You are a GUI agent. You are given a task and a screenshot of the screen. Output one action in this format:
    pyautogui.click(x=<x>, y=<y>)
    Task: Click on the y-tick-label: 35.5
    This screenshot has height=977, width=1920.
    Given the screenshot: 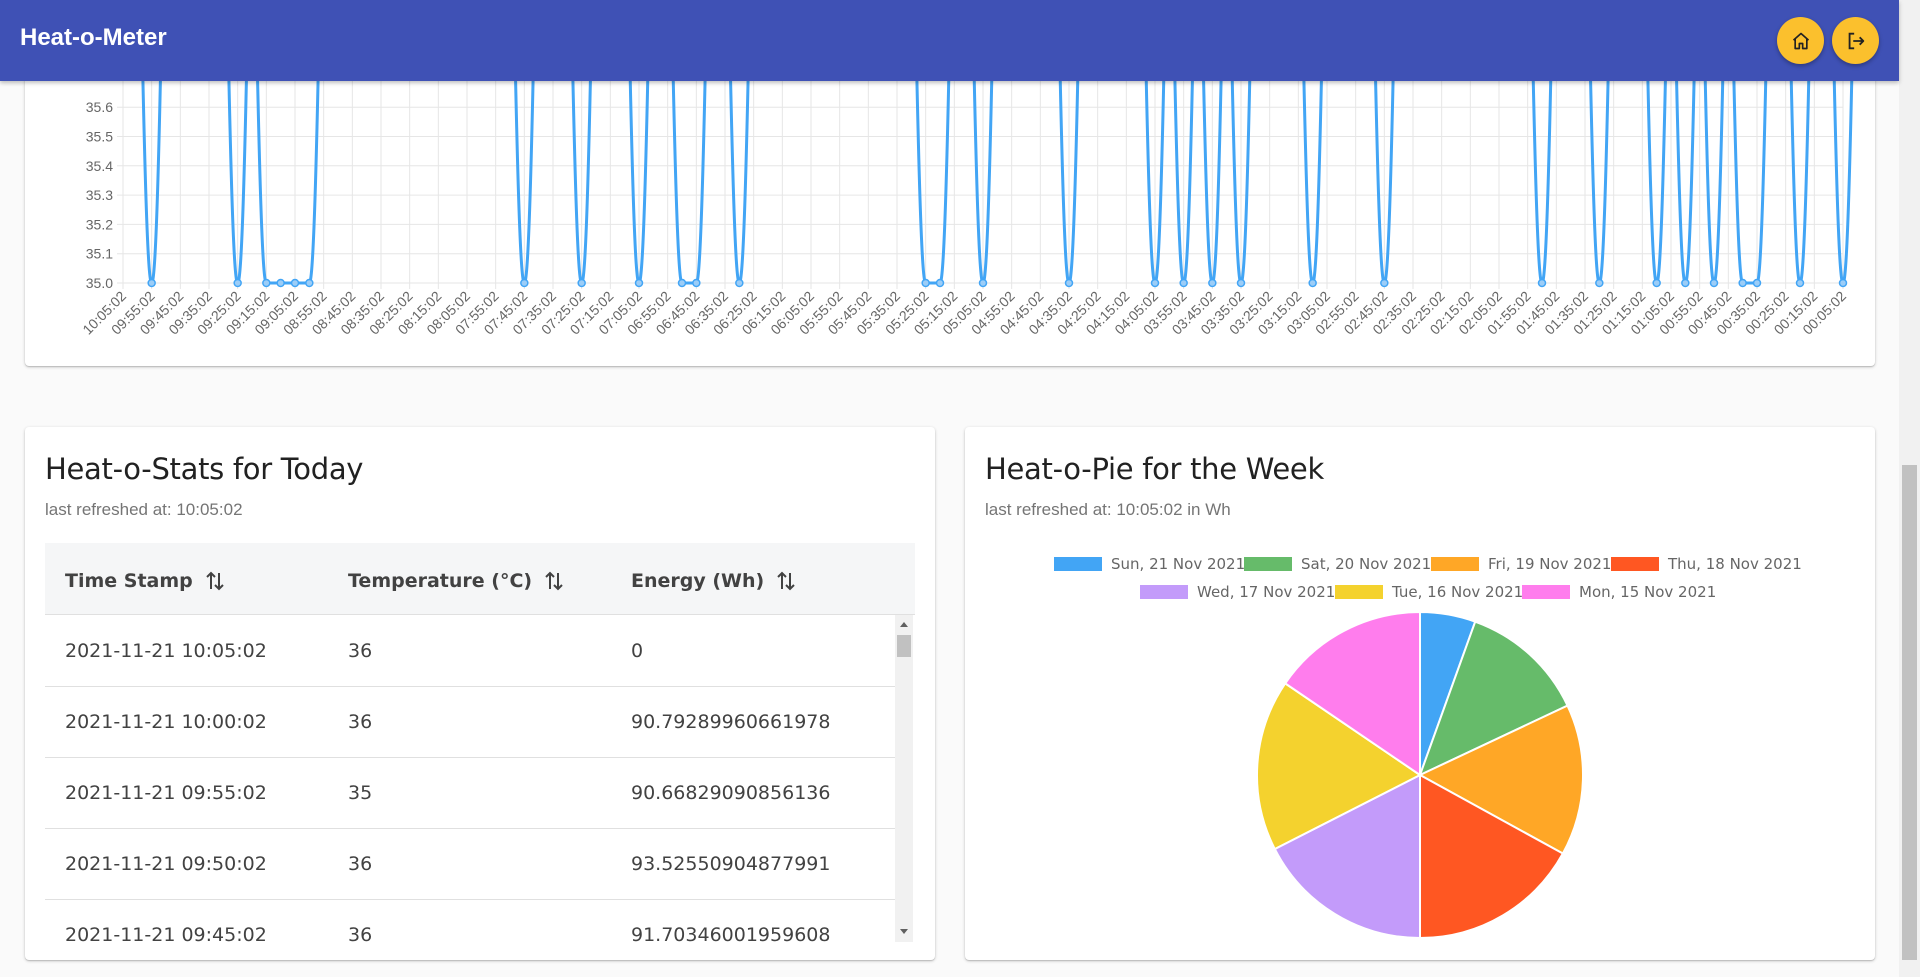 What is the action you would take?
    pyautogui.click(x=99, y=137)
    